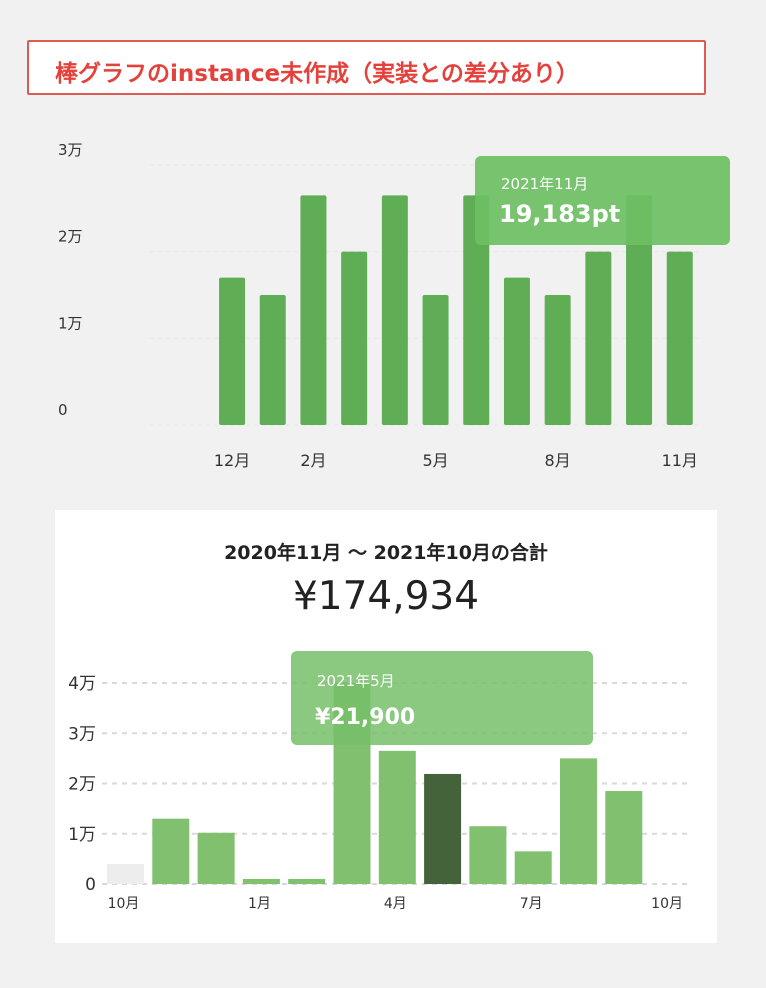  Describe the element at coordinates (356, 681) in the screenshot. I see `spending-tooltip-label: 2021年5月` at that location.